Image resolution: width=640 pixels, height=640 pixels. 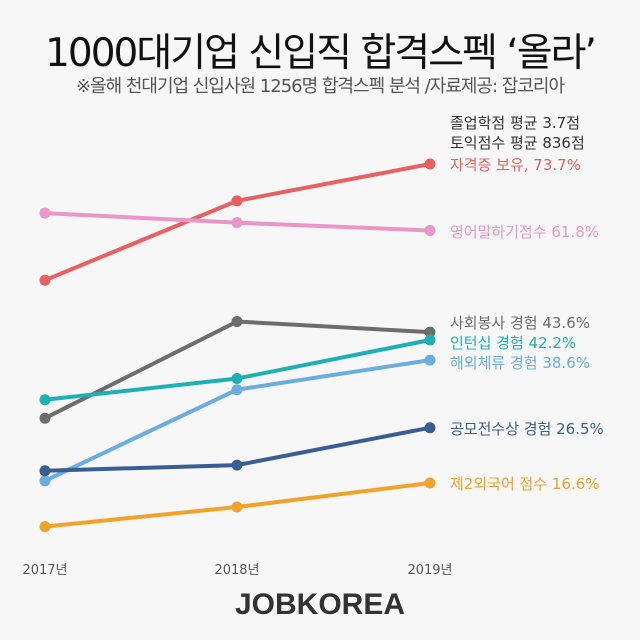 I want to click on x-tick-label: 2019년, so click(x=429, y=570).